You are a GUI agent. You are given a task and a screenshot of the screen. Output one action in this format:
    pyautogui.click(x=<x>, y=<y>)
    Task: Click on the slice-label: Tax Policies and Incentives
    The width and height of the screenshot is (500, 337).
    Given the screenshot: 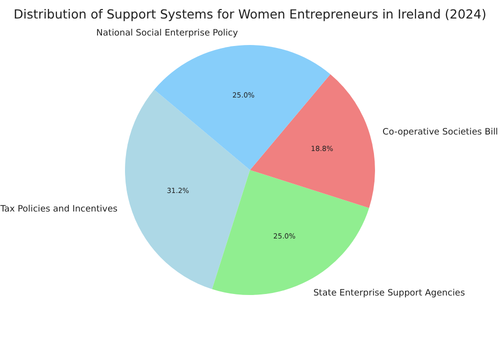 What is the action you would take?
    pyautogui.click(x=59, y=209)
    